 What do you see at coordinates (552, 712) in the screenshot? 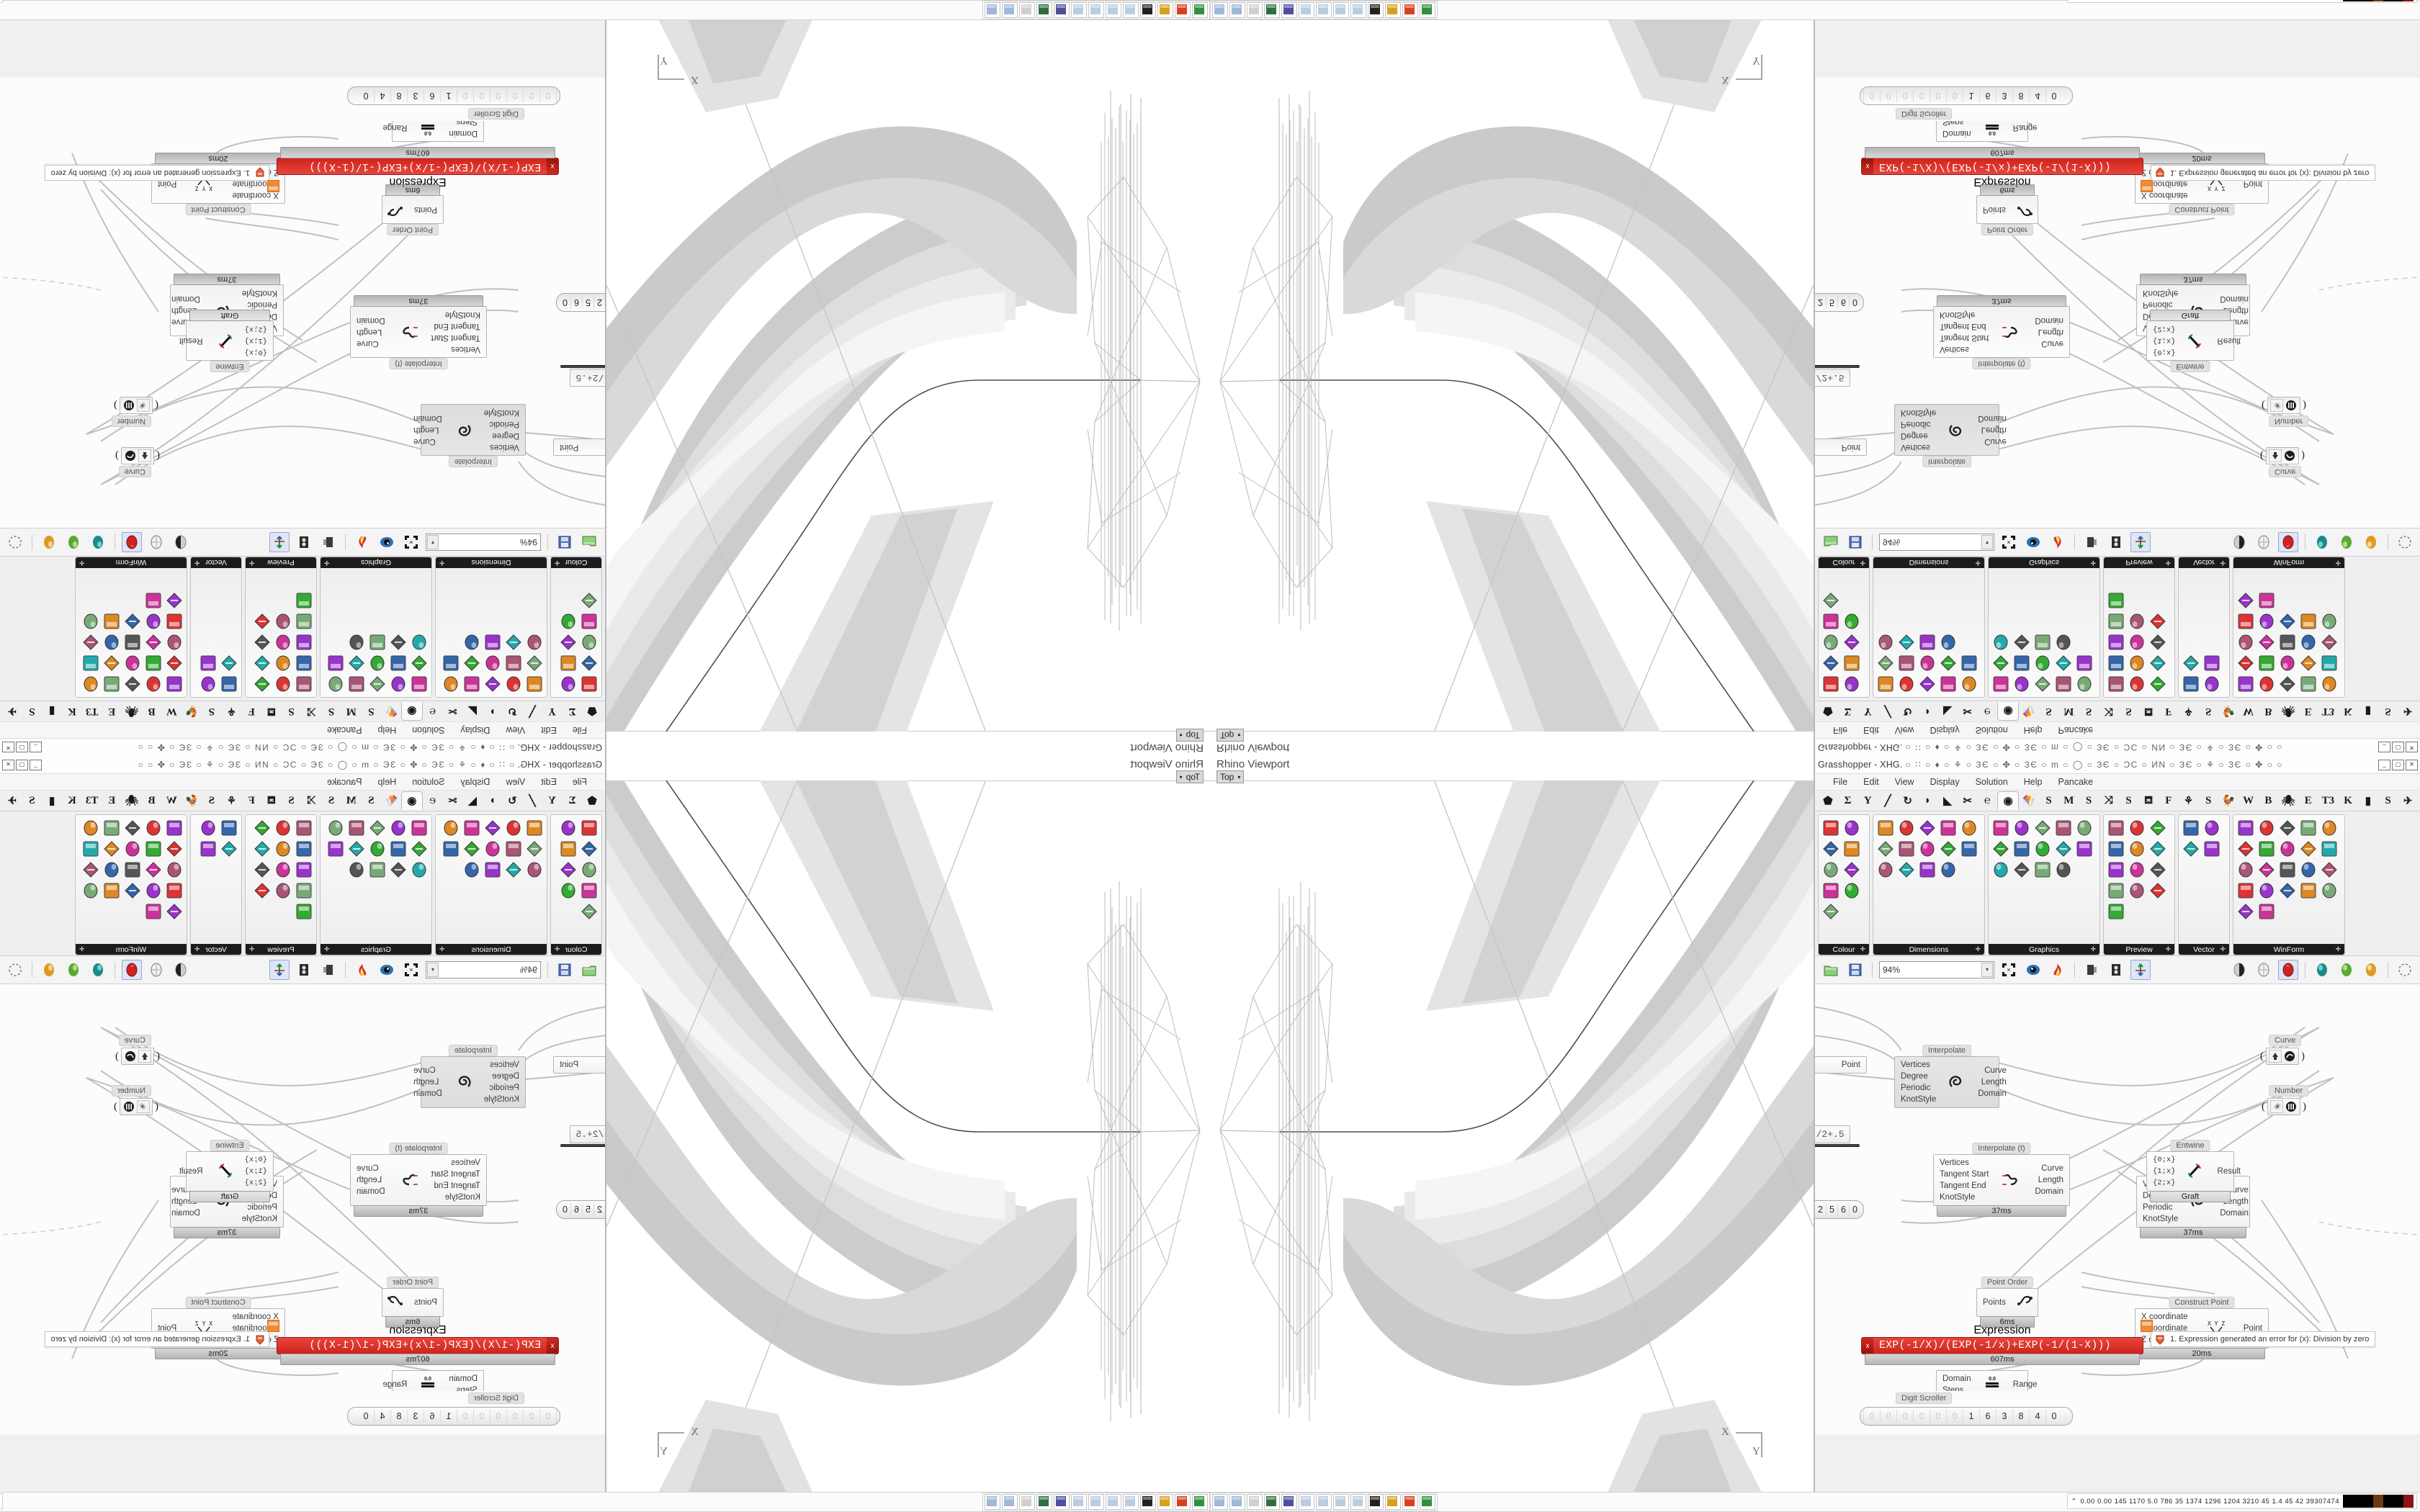
I see `tab-sets: Y` at bounding box center [552, 712].